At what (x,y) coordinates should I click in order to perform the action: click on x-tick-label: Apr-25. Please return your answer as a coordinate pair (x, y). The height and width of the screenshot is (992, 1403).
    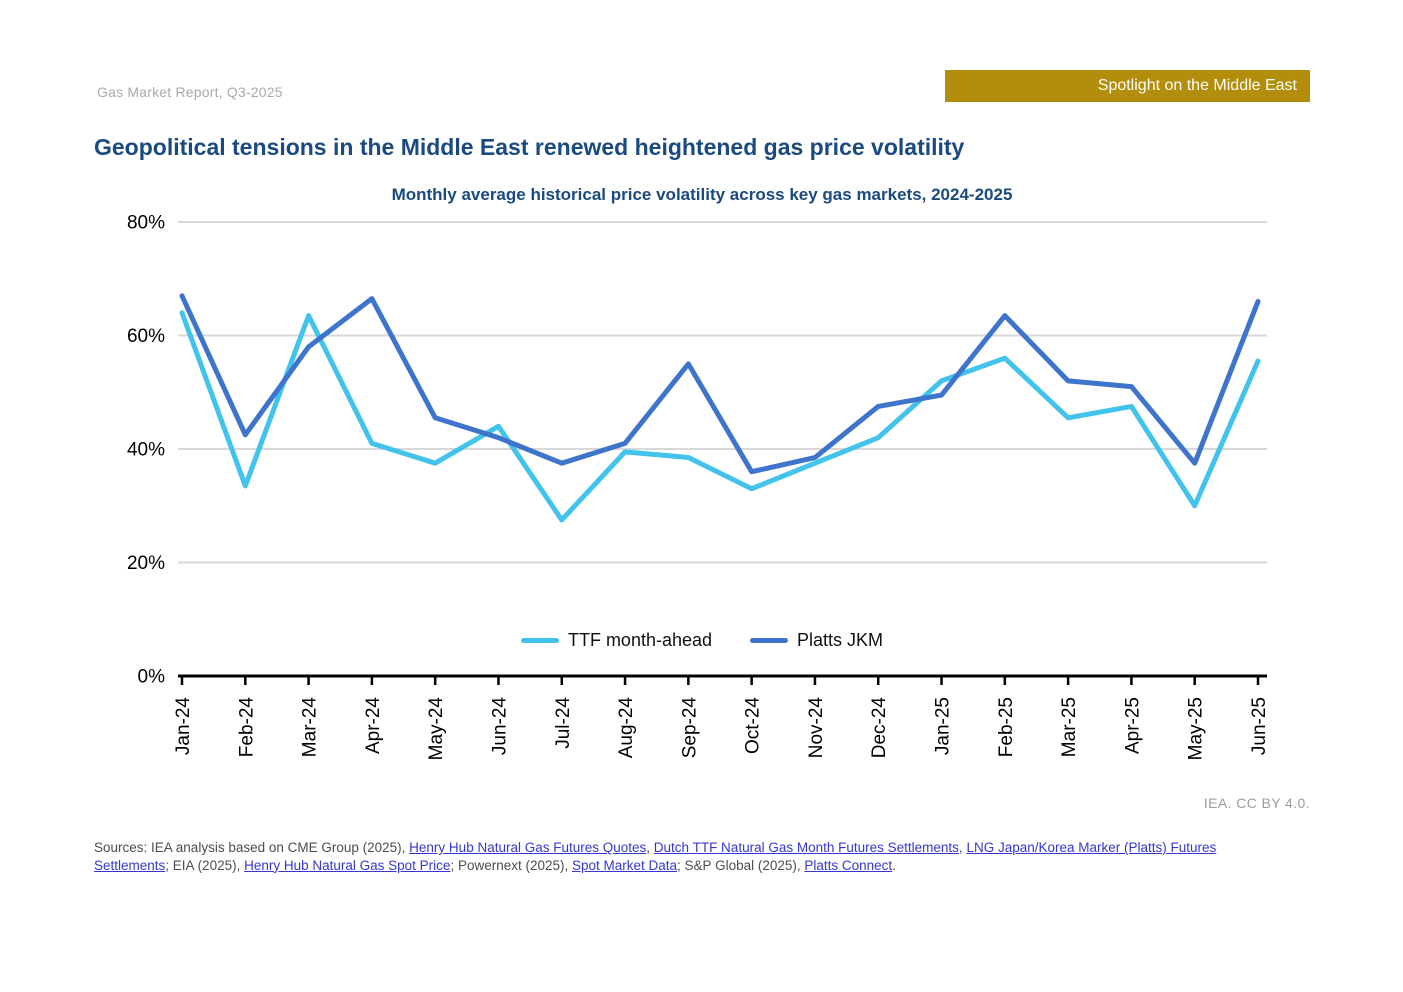
    Looking at the image, I should click on (1132, 725).